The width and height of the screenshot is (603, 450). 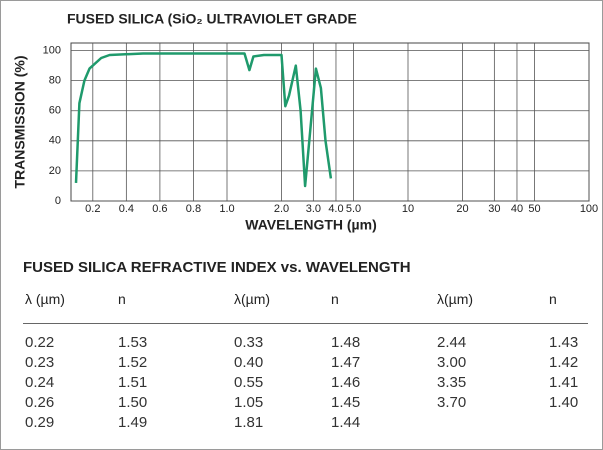 What do you see at coordinates (313, 209) in the screenshot?
I see `x-tick-label: 3.0` at bounding box center [313, 209].